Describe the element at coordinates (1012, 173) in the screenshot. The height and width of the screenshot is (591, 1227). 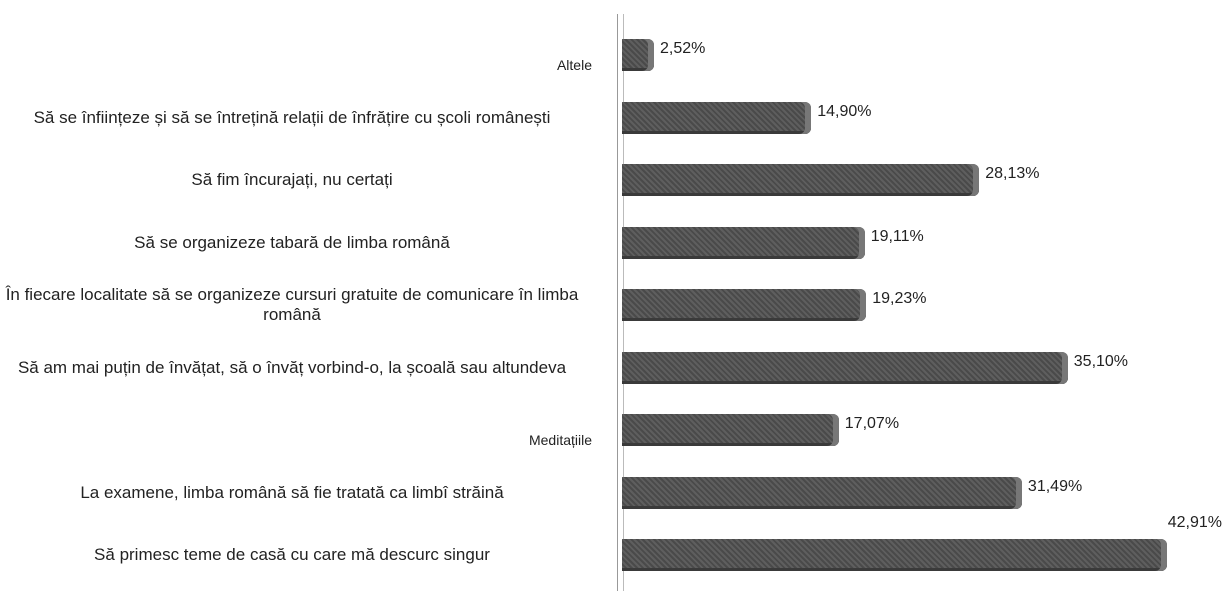
I see `value-label: 28,13%` at that location.